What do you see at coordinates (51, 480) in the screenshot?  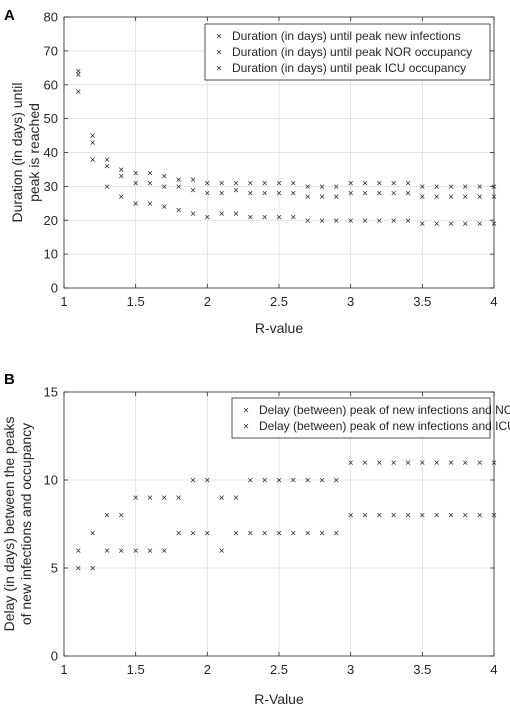 I see `y-tick-label: 10` at bounding box center [51, 480].